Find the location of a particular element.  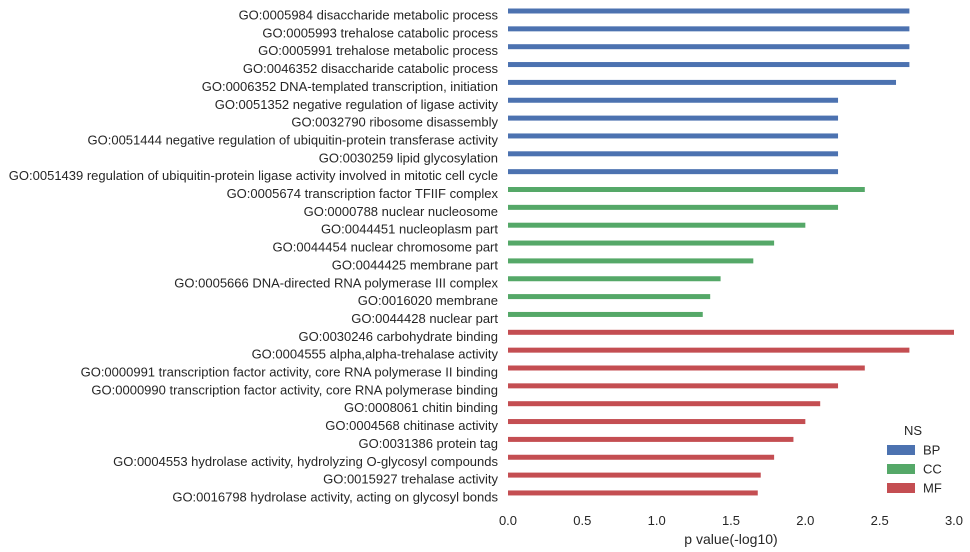

legend-title: NS is located at coordinates (913, 430).